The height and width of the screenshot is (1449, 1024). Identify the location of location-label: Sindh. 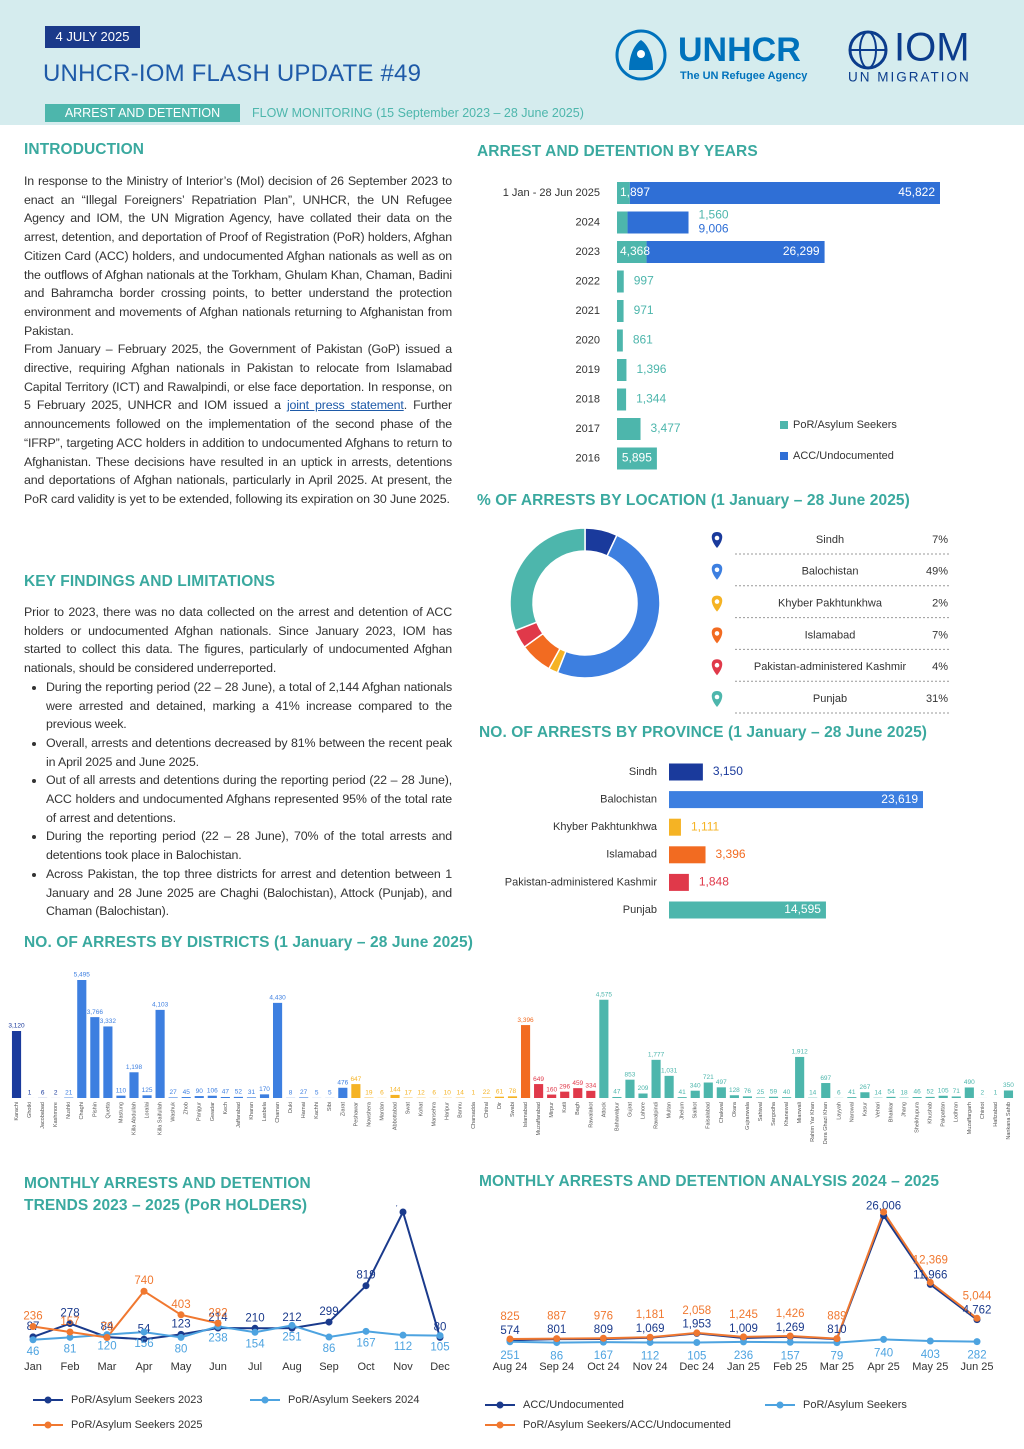
(830, 540).